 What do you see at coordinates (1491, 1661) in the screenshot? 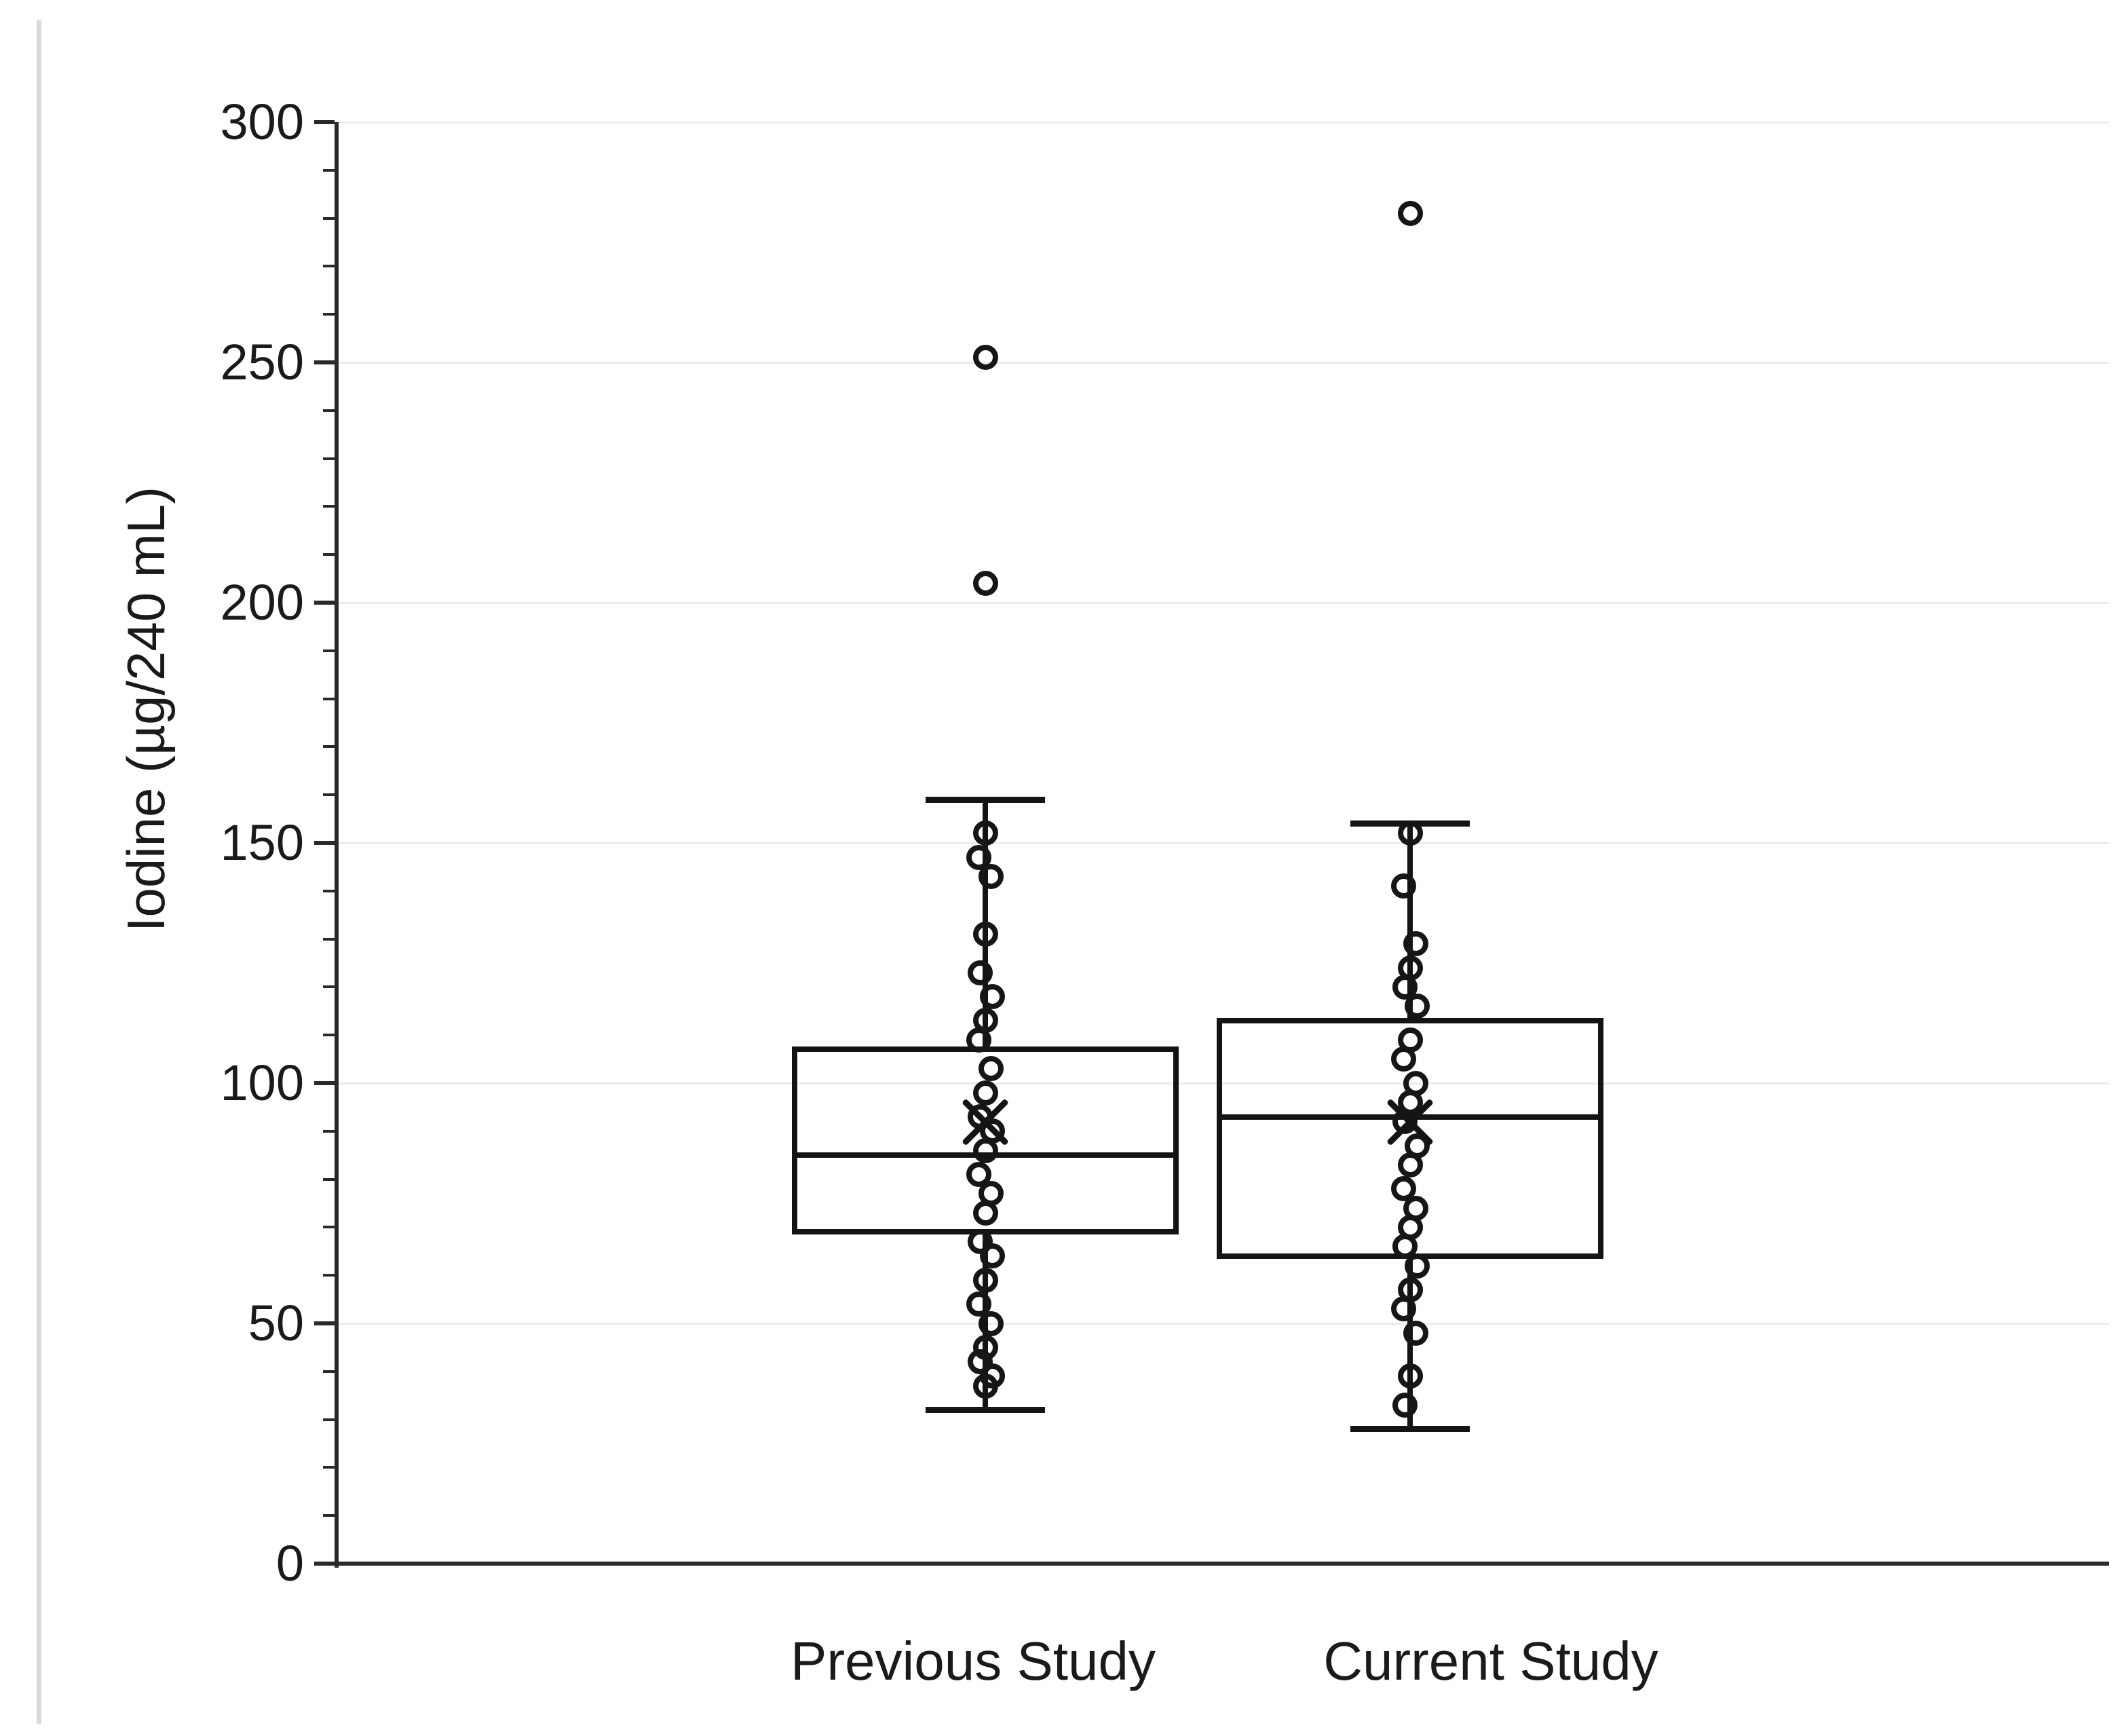
I see `x-category-label-current-study: Current Study` at bounding box center [1491, 1661].